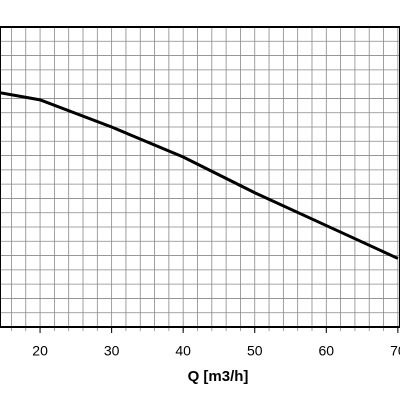 This screenshot has height=400, width=400. I want to click on x-axis-title: Q [m3/h], so click(218, 376).